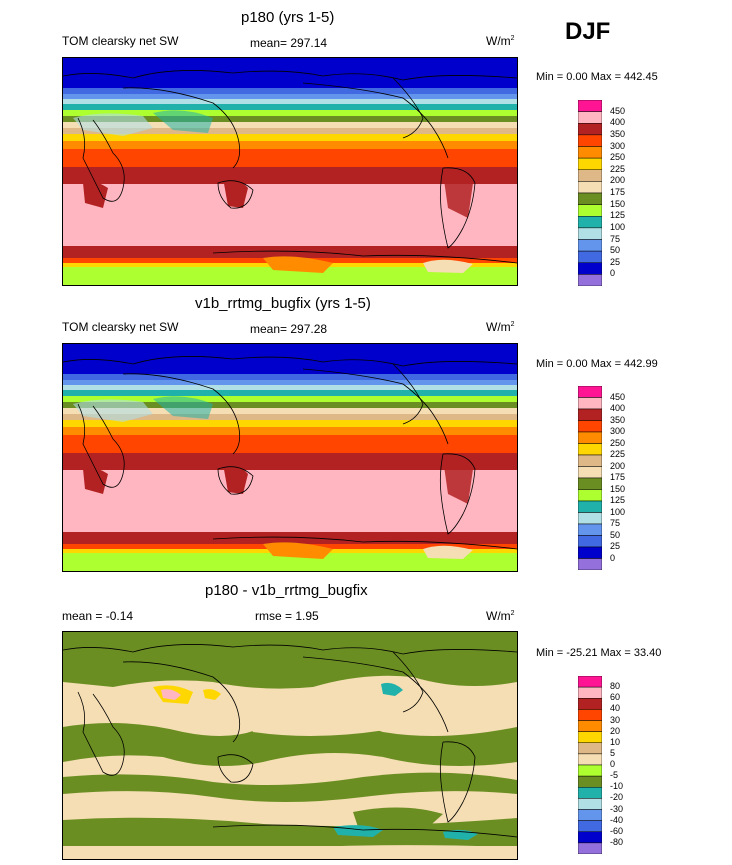 Image resolution: width=732 pixels, height=865 pixels. Describe the element at coordinates (287, 616) in the screenshot. I see `panel3-rmse: rmse = 1.95` at that location.